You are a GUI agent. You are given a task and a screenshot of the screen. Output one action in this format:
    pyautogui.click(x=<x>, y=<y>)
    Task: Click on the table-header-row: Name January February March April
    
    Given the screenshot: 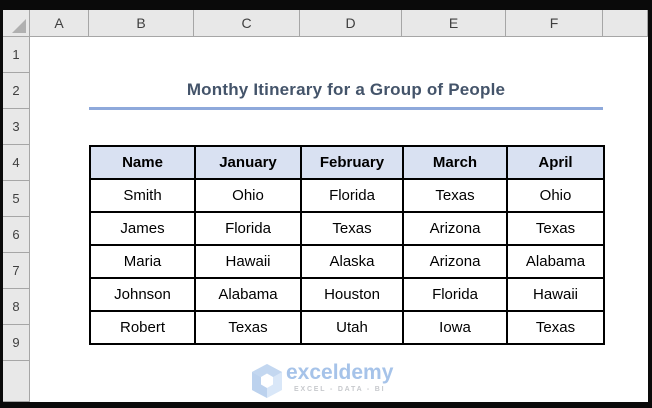 What is the action you would take?
    pyautogui.click(x=347, y=162)
    